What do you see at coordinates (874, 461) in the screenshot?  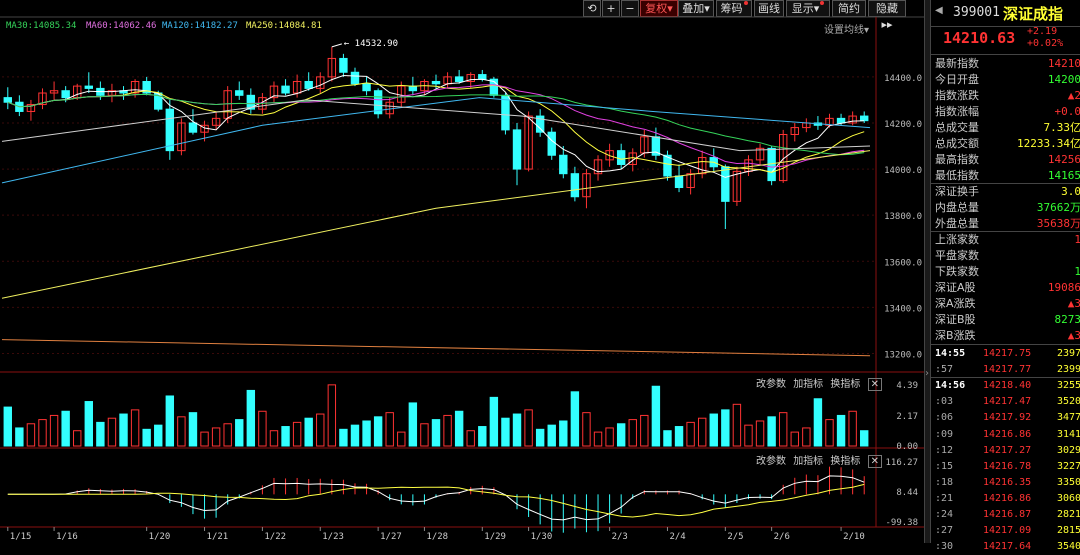 I see `macd-close-icon: ✕` at bounding box center [874, 461].